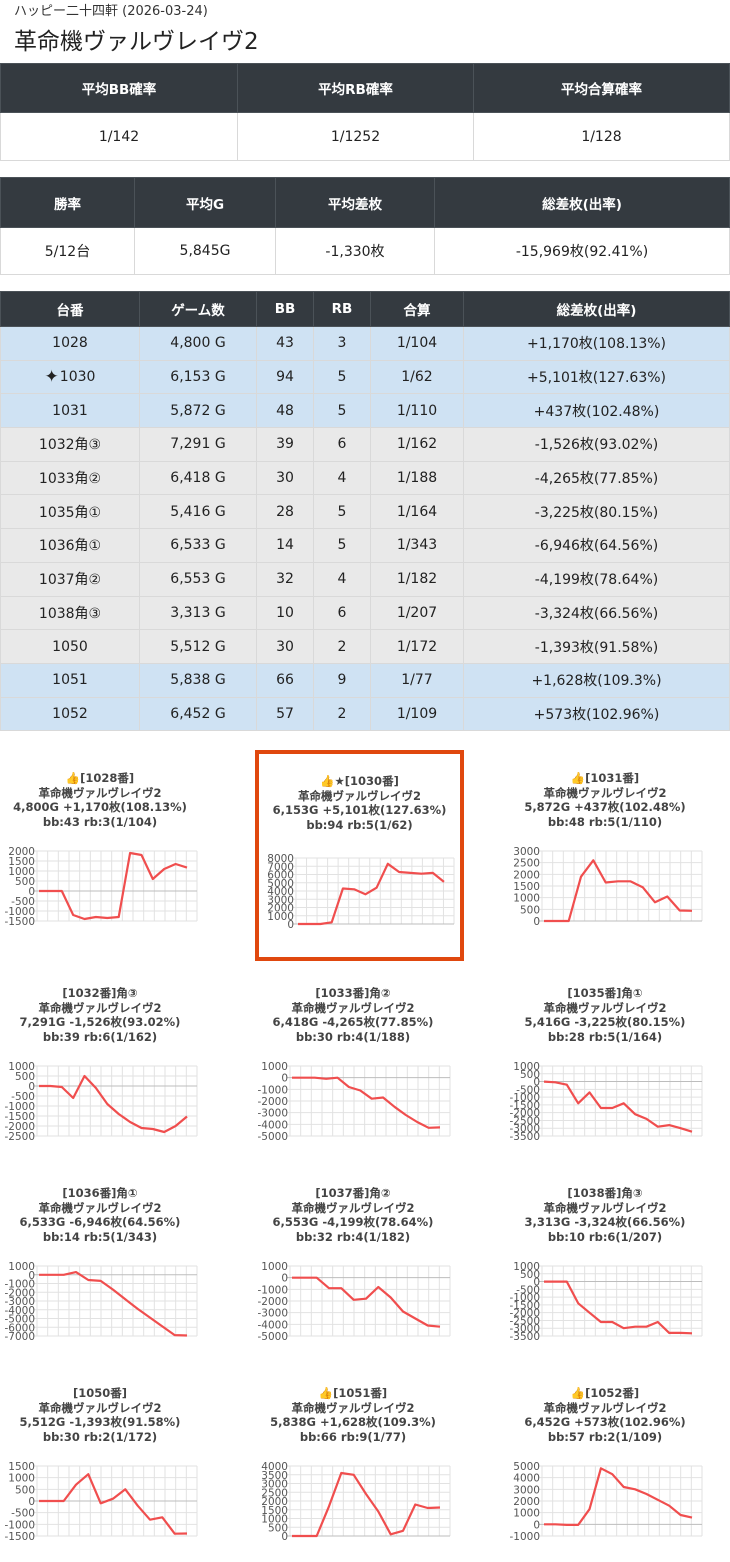  What do you see at coordinates (100, 807) in the screenshot?
I see `chart-title-line: 4,800G +1,170枚(108.13%)` at bounding box center [100, 807].